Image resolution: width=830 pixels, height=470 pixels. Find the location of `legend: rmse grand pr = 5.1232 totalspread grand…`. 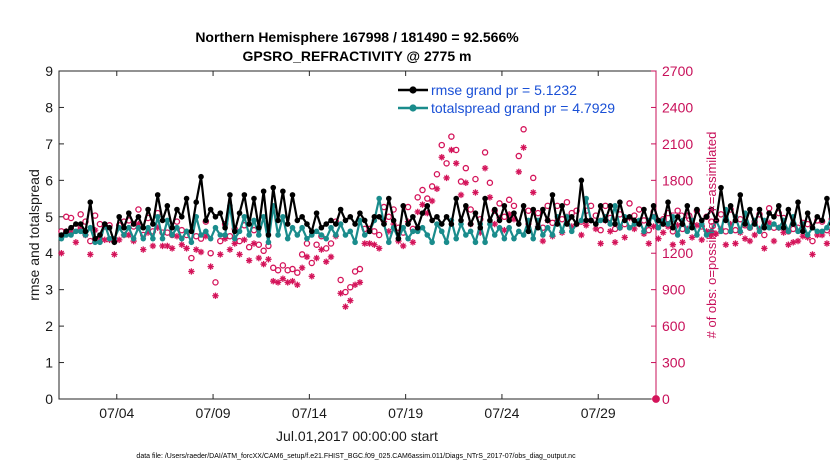

legend: rmse grand pr = 5.1232 totalspread grand… is located at coordinates (506, 99).